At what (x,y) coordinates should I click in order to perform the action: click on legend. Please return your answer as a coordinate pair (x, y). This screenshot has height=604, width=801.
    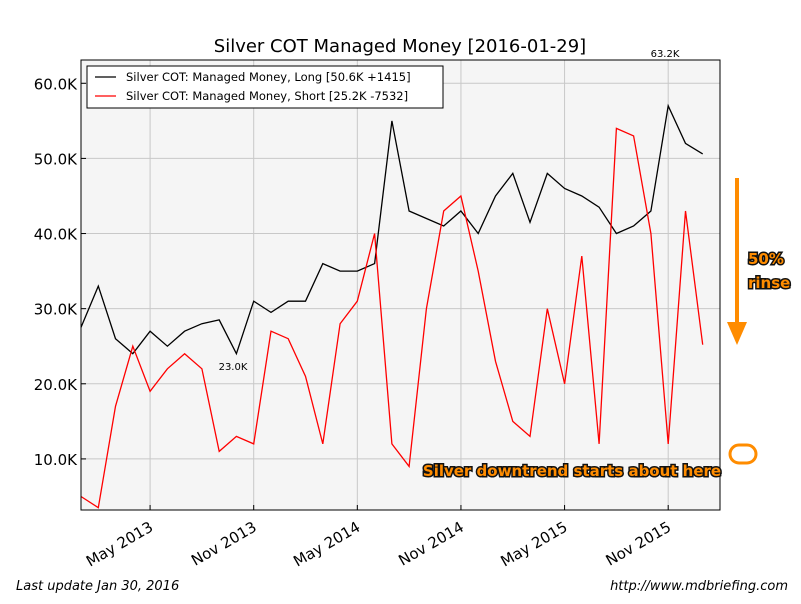
    Looking at the image, I should click on (265, 87).